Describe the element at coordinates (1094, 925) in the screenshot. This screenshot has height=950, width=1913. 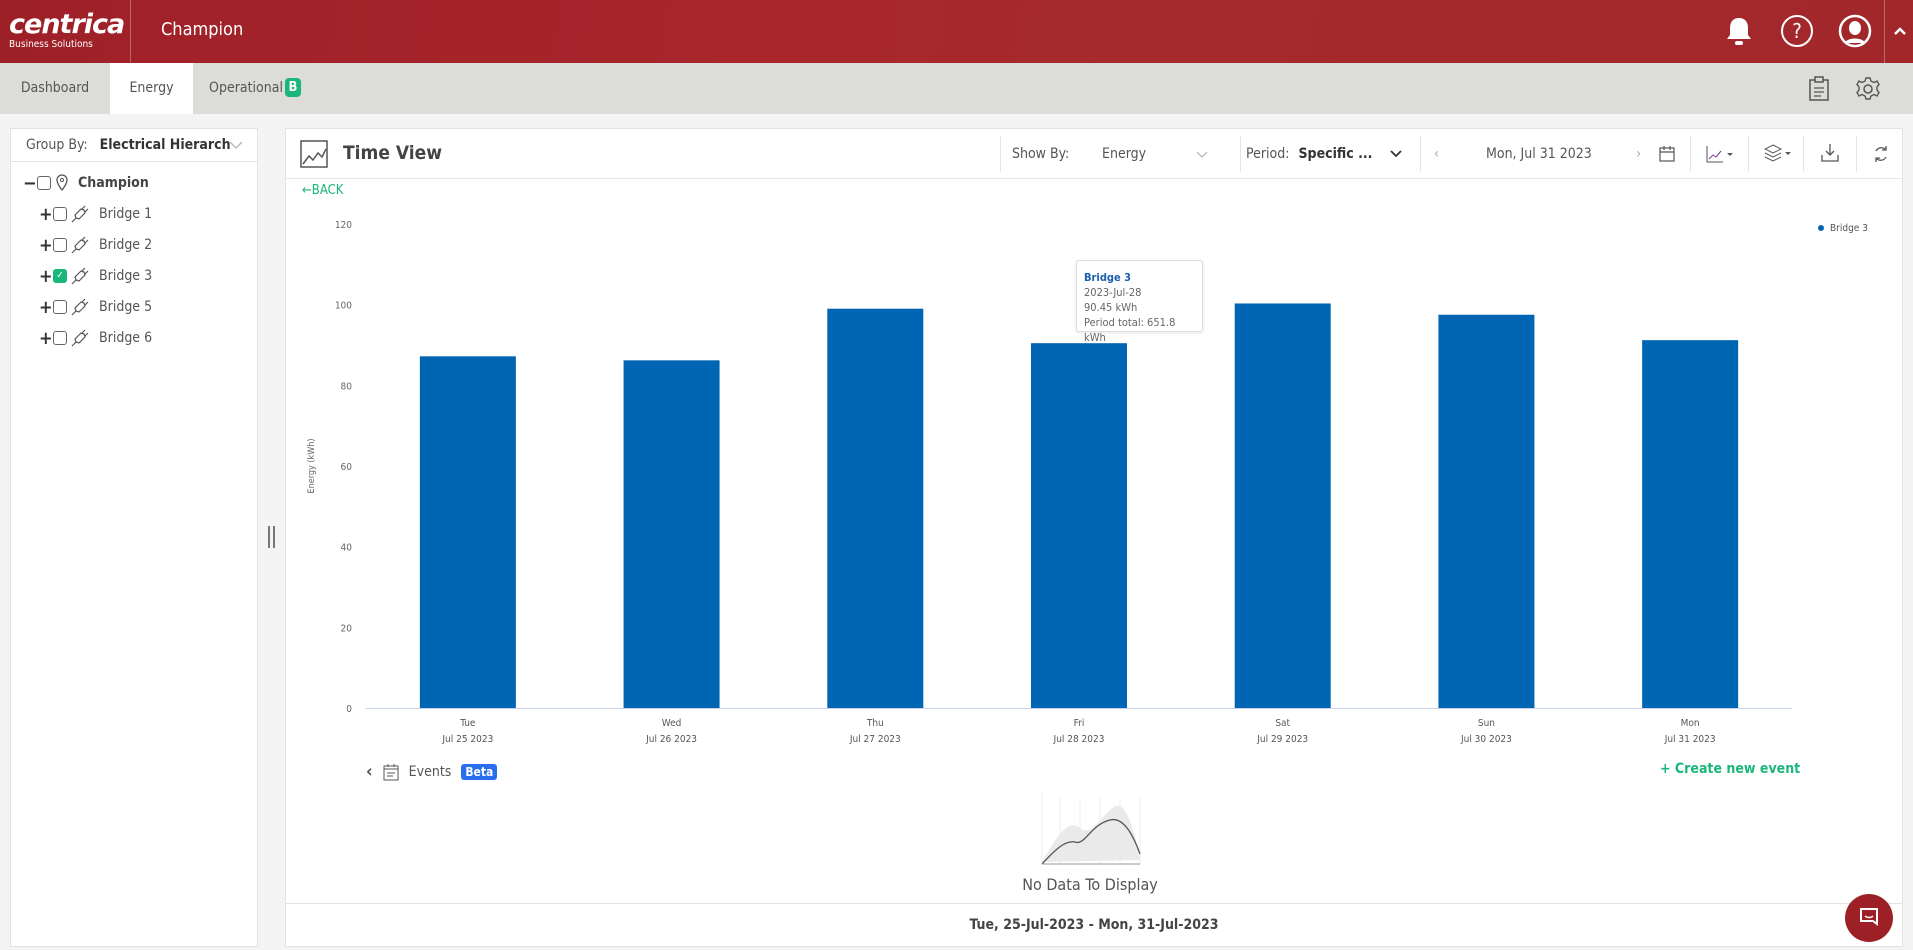
I see `date-range-text: Tue, 25-Jul-2023 - Mon, 31-Jul-2023` at that location.